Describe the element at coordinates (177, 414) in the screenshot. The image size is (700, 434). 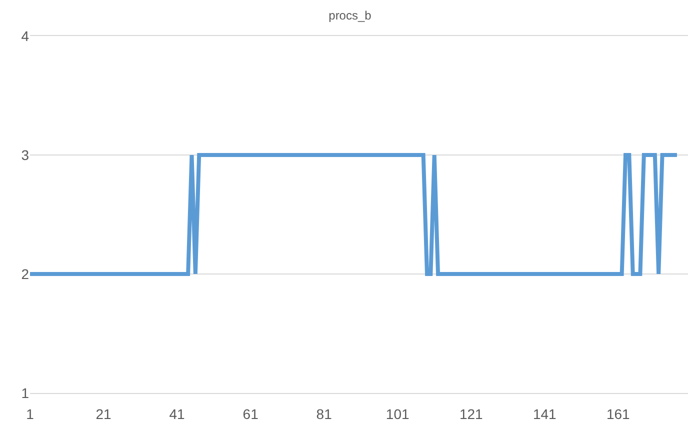
I see `x-tick-label: 41` at that location.